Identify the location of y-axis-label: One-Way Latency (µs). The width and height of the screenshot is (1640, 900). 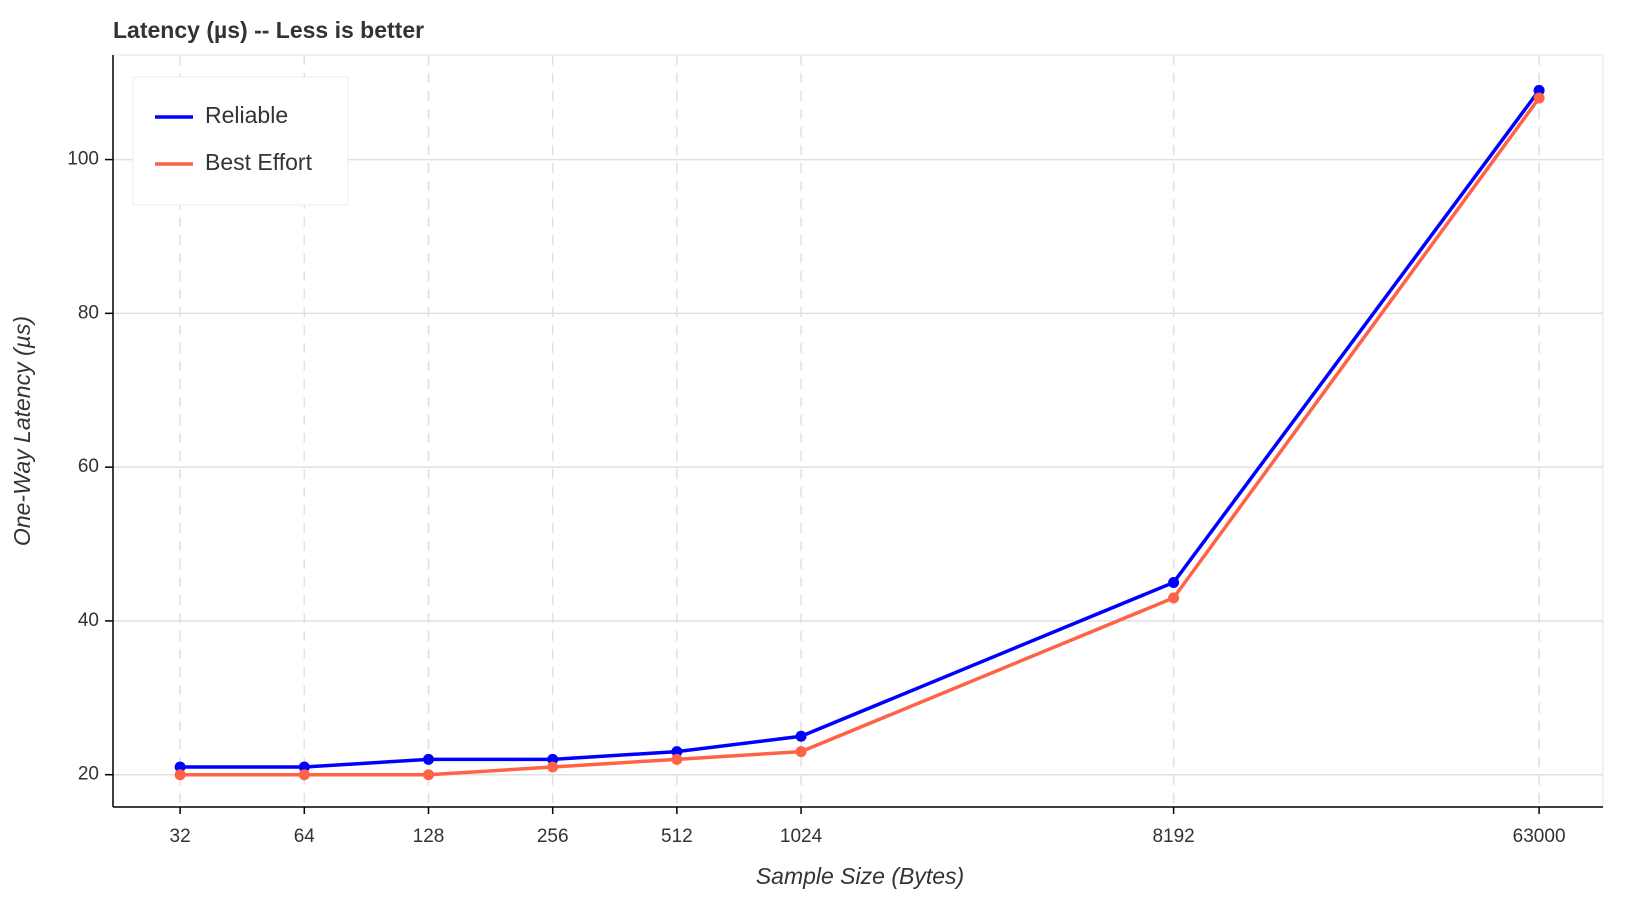
(22, 431).